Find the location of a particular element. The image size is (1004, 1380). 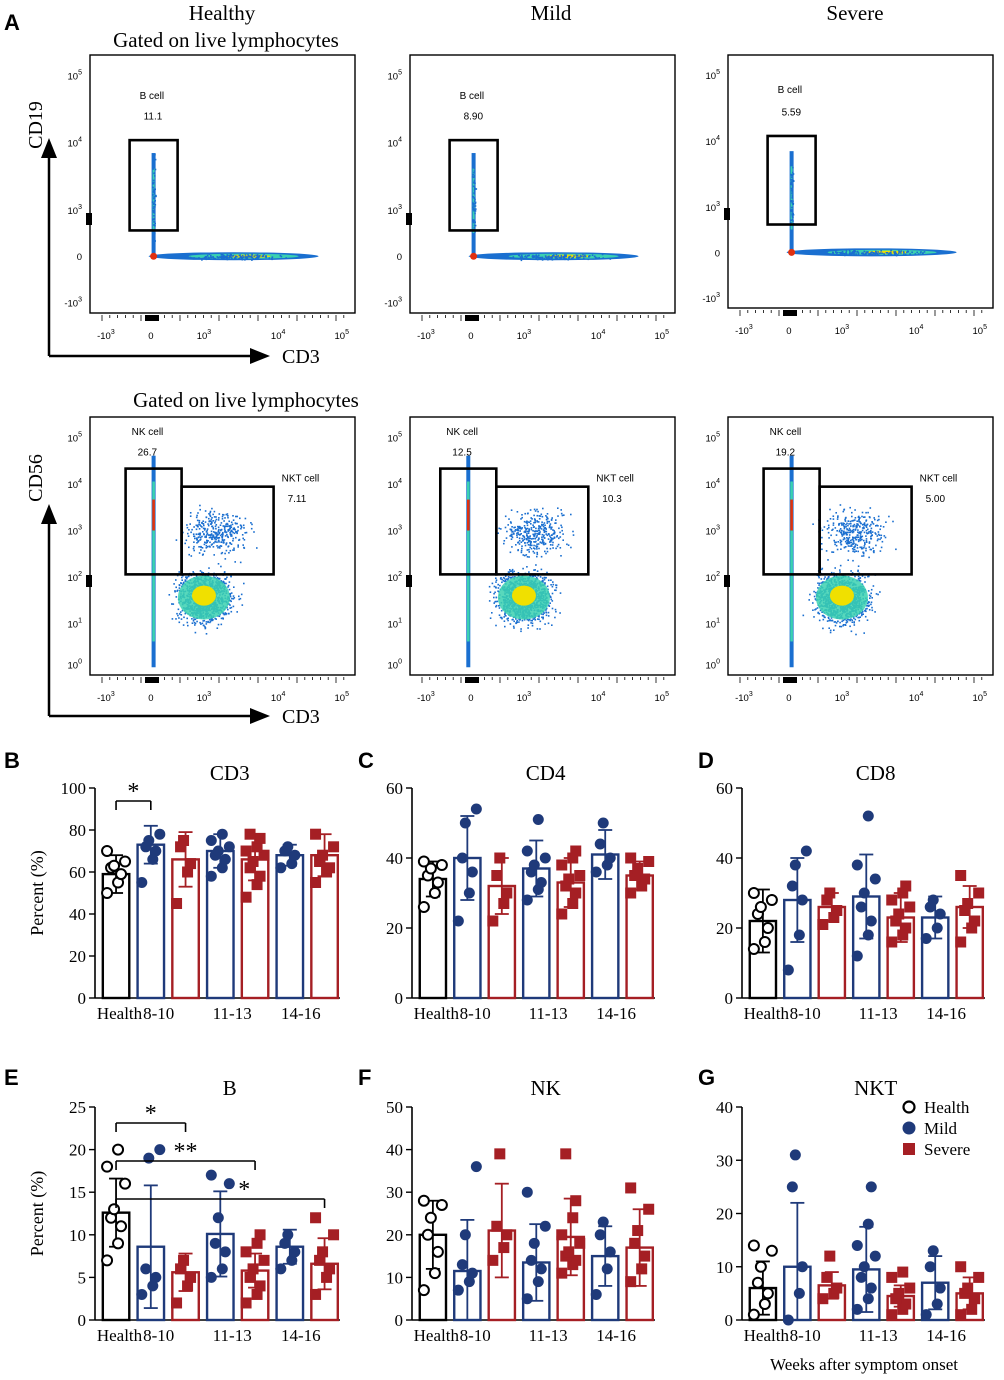

flow-top-0-y-tick-label: 105 is located at coordinates (75, 76).